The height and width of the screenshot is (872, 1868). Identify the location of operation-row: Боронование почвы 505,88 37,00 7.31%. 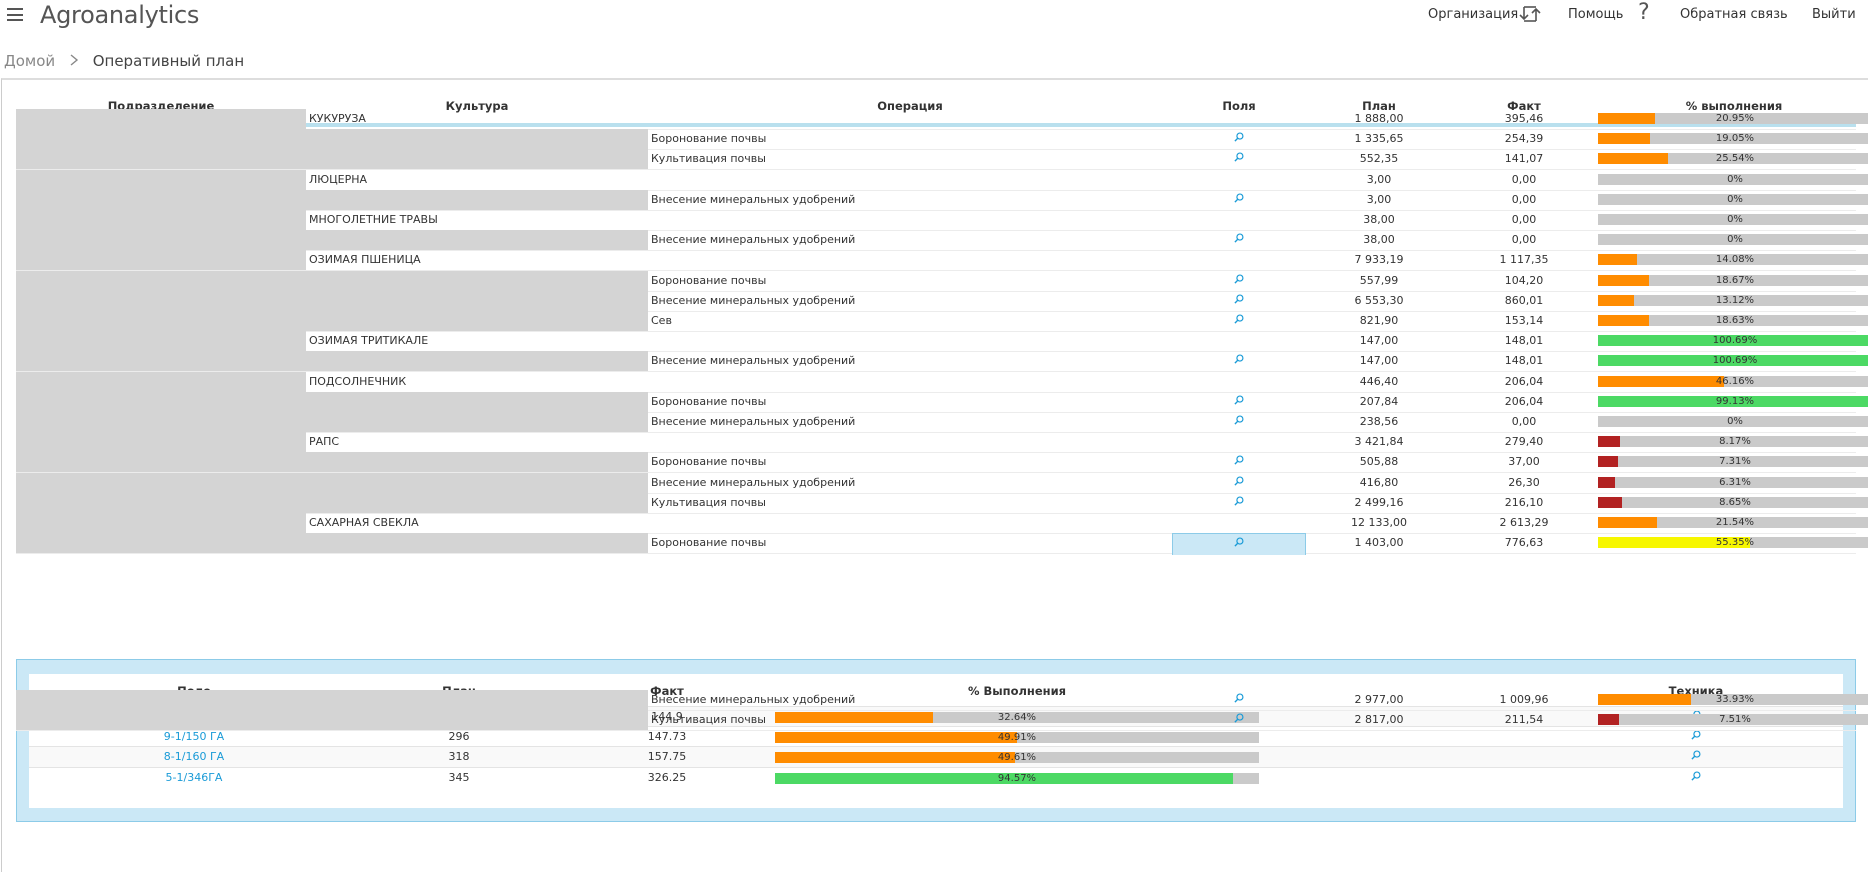
(942, 463).